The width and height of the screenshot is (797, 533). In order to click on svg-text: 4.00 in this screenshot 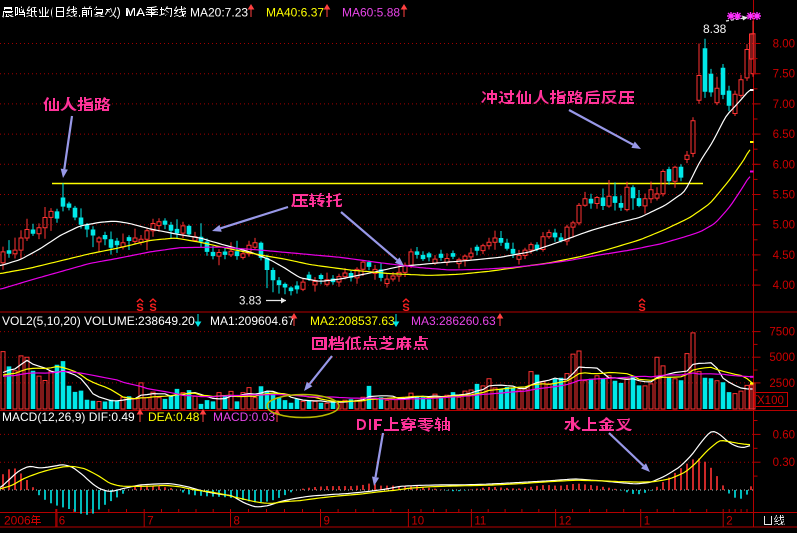, I will do `click(784, 286)`.